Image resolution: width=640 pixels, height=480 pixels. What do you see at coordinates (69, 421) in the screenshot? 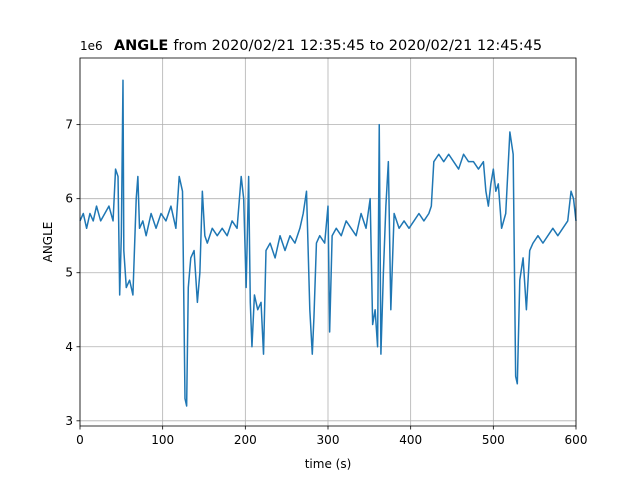
I see `y-tick-label: 3` at bounding box center [69, 421].